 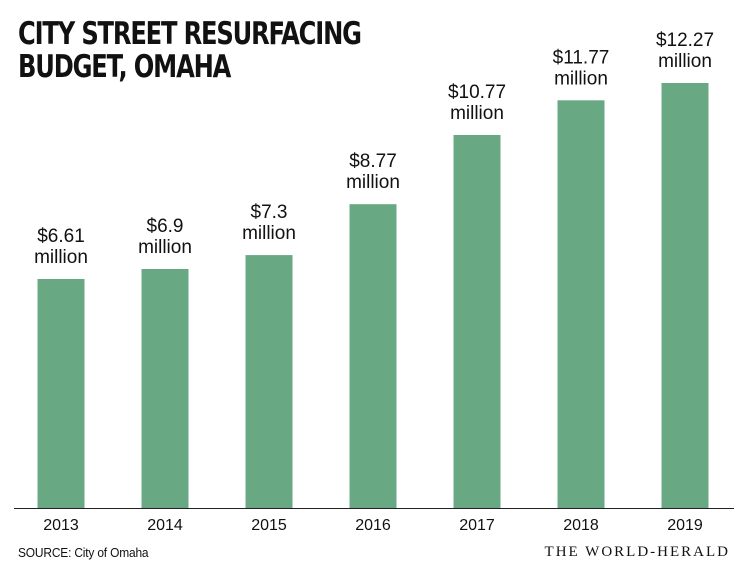 I want to click on x-tick-labels-group: 2013 2014 2015 2016 2017 2018 2019, so click(x=373, y=525).